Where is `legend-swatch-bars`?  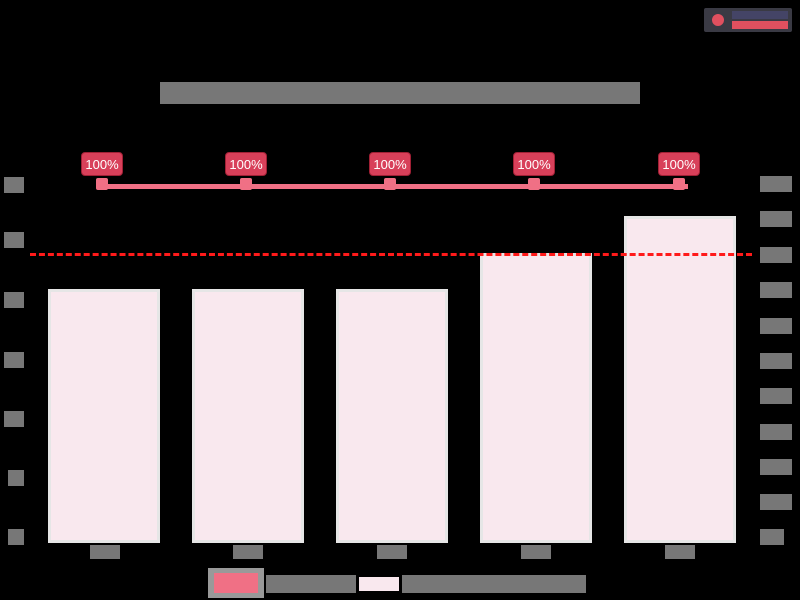 legend-swatch-bars is located at coordinates (379, 584).